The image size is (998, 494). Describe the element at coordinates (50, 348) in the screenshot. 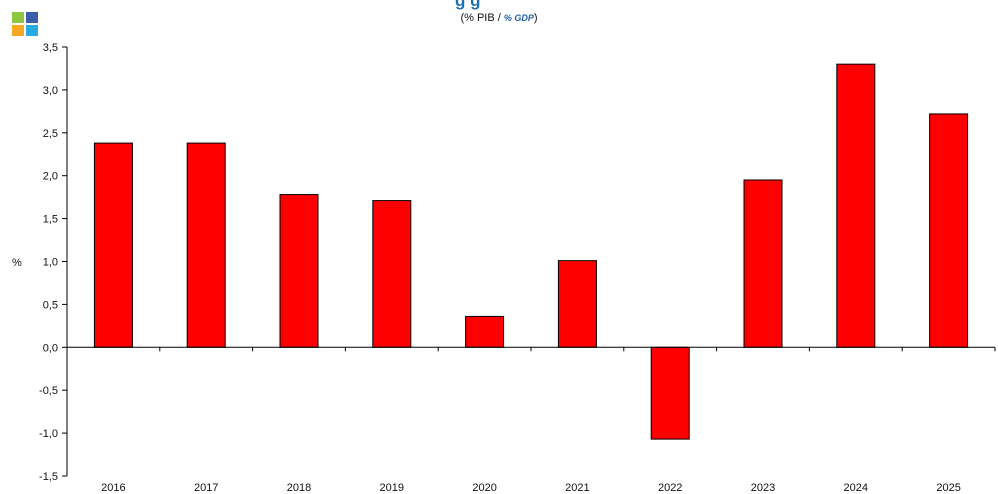

I see `y-tick-label: 0,0` at that location.